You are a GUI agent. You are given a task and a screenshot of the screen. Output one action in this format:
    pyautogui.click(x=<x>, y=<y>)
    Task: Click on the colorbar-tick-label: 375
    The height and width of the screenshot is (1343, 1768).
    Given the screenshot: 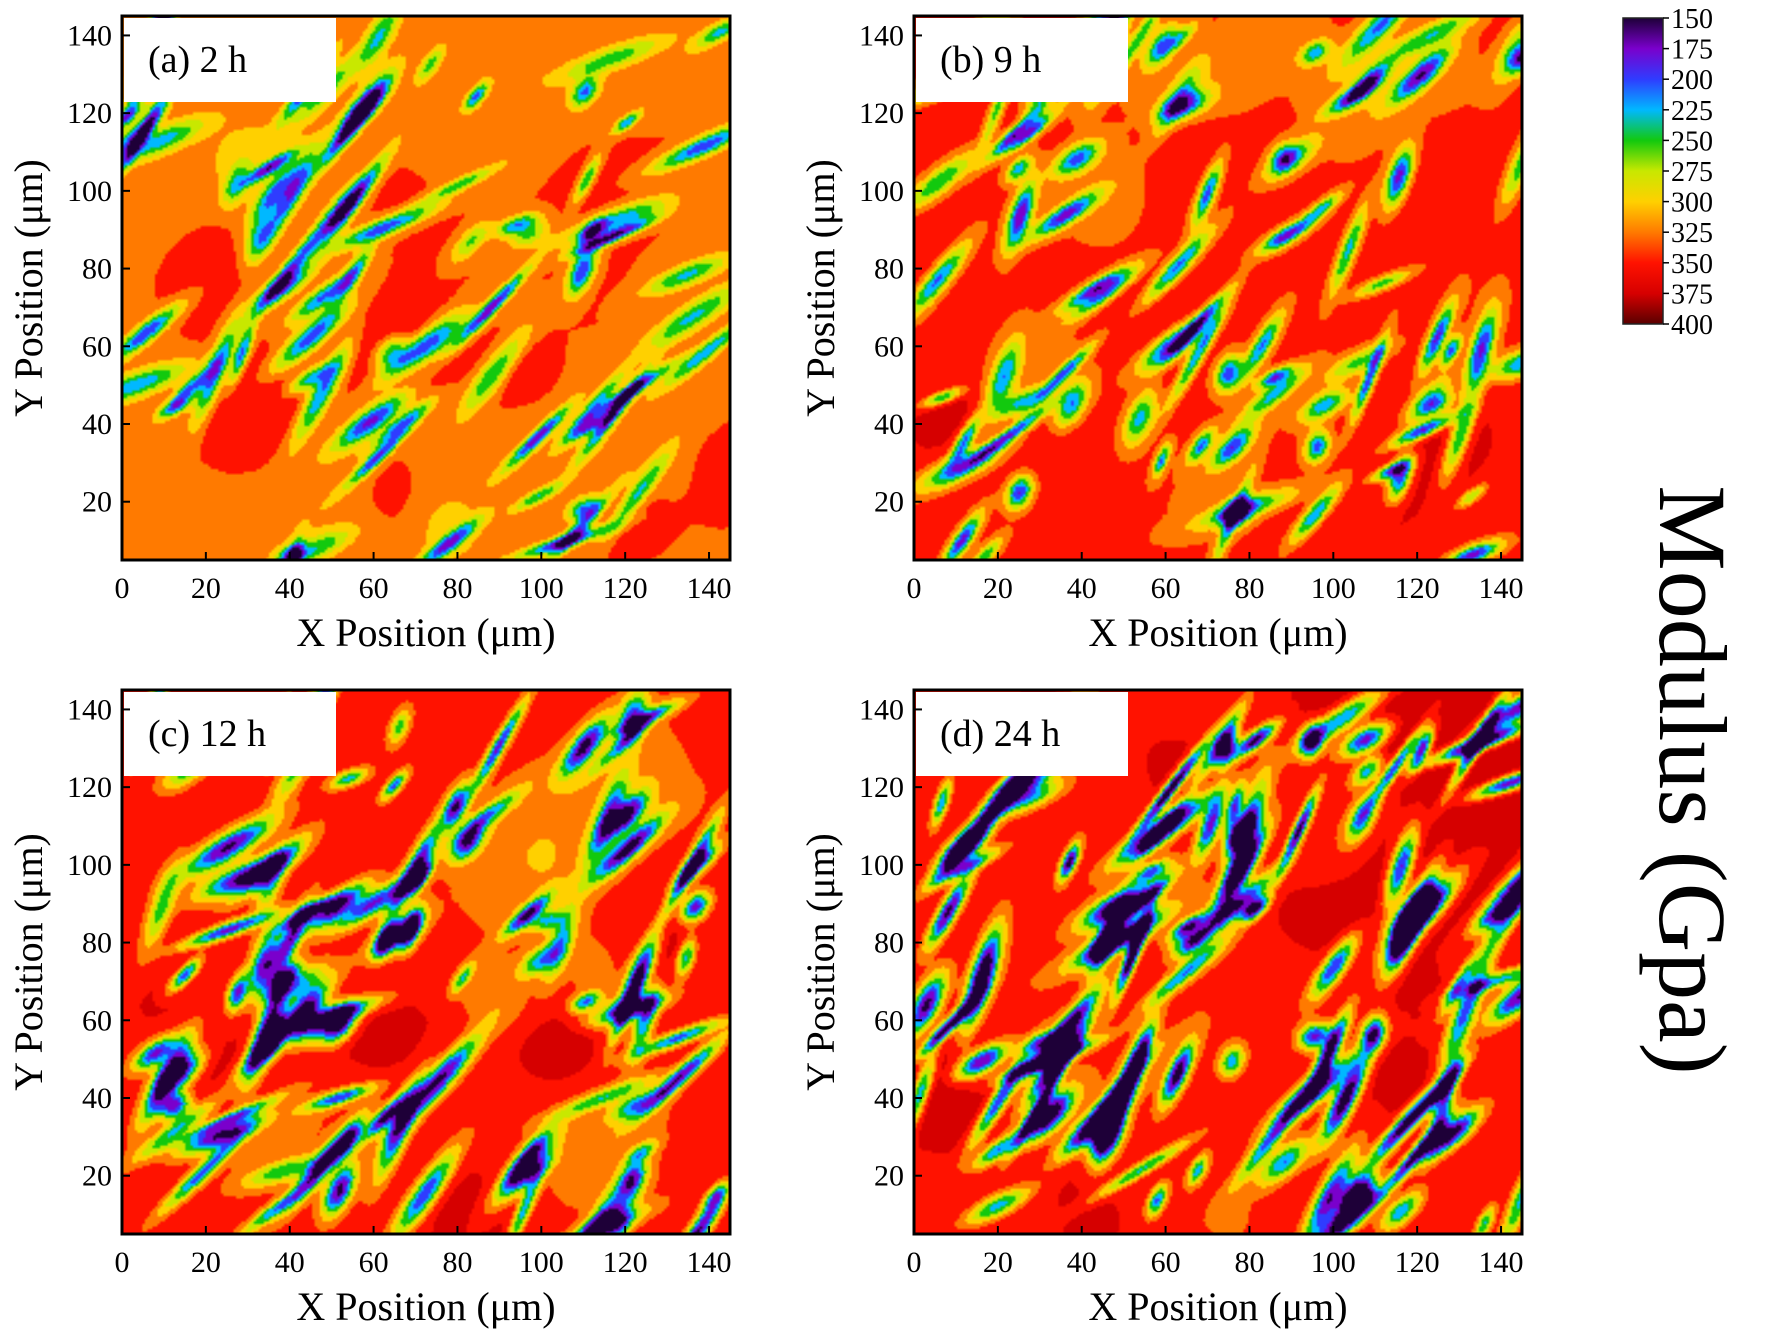 What is the action you would take?
    pyautogui.click(x=1692, y=294)
    